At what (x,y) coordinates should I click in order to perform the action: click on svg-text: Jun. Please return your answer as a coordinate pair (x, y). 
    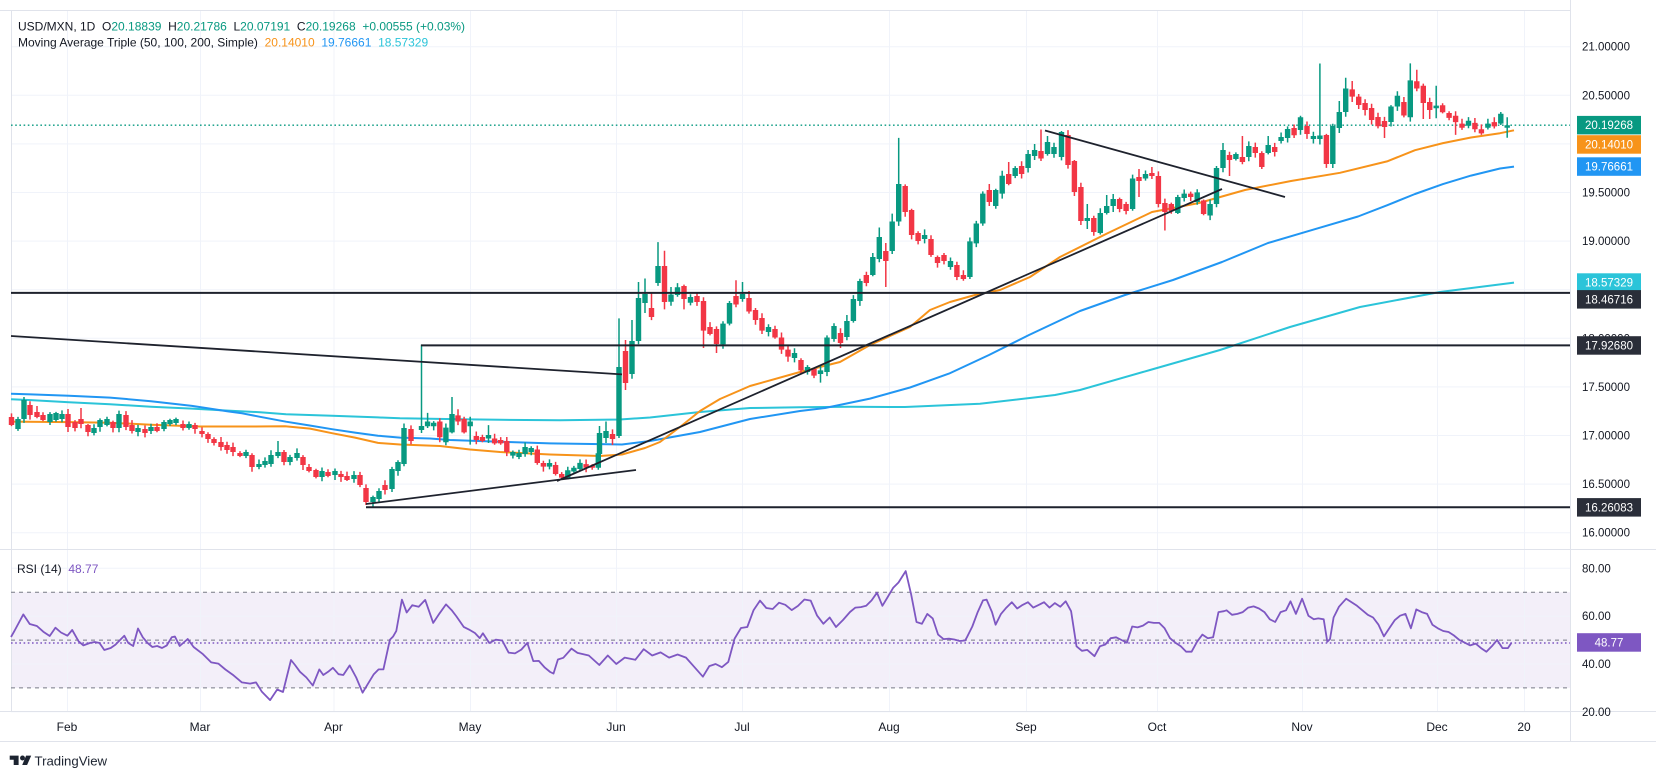
    Looking at the image, I should click on (615, 727).